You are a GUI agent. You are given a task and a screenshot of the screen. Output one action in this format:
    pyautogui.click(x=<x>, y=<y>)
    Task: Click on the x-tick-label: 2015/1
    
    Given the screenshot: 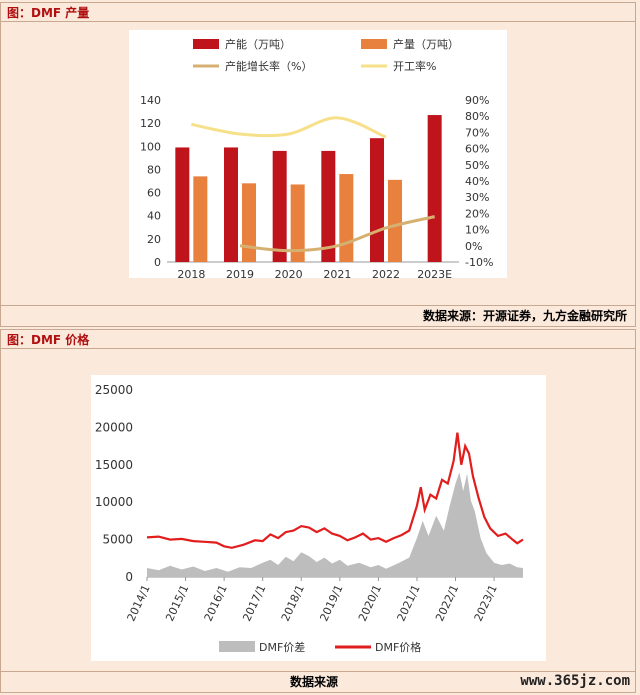 What is the action you would take?
    pyautogui.click(x=177, y=603)
    